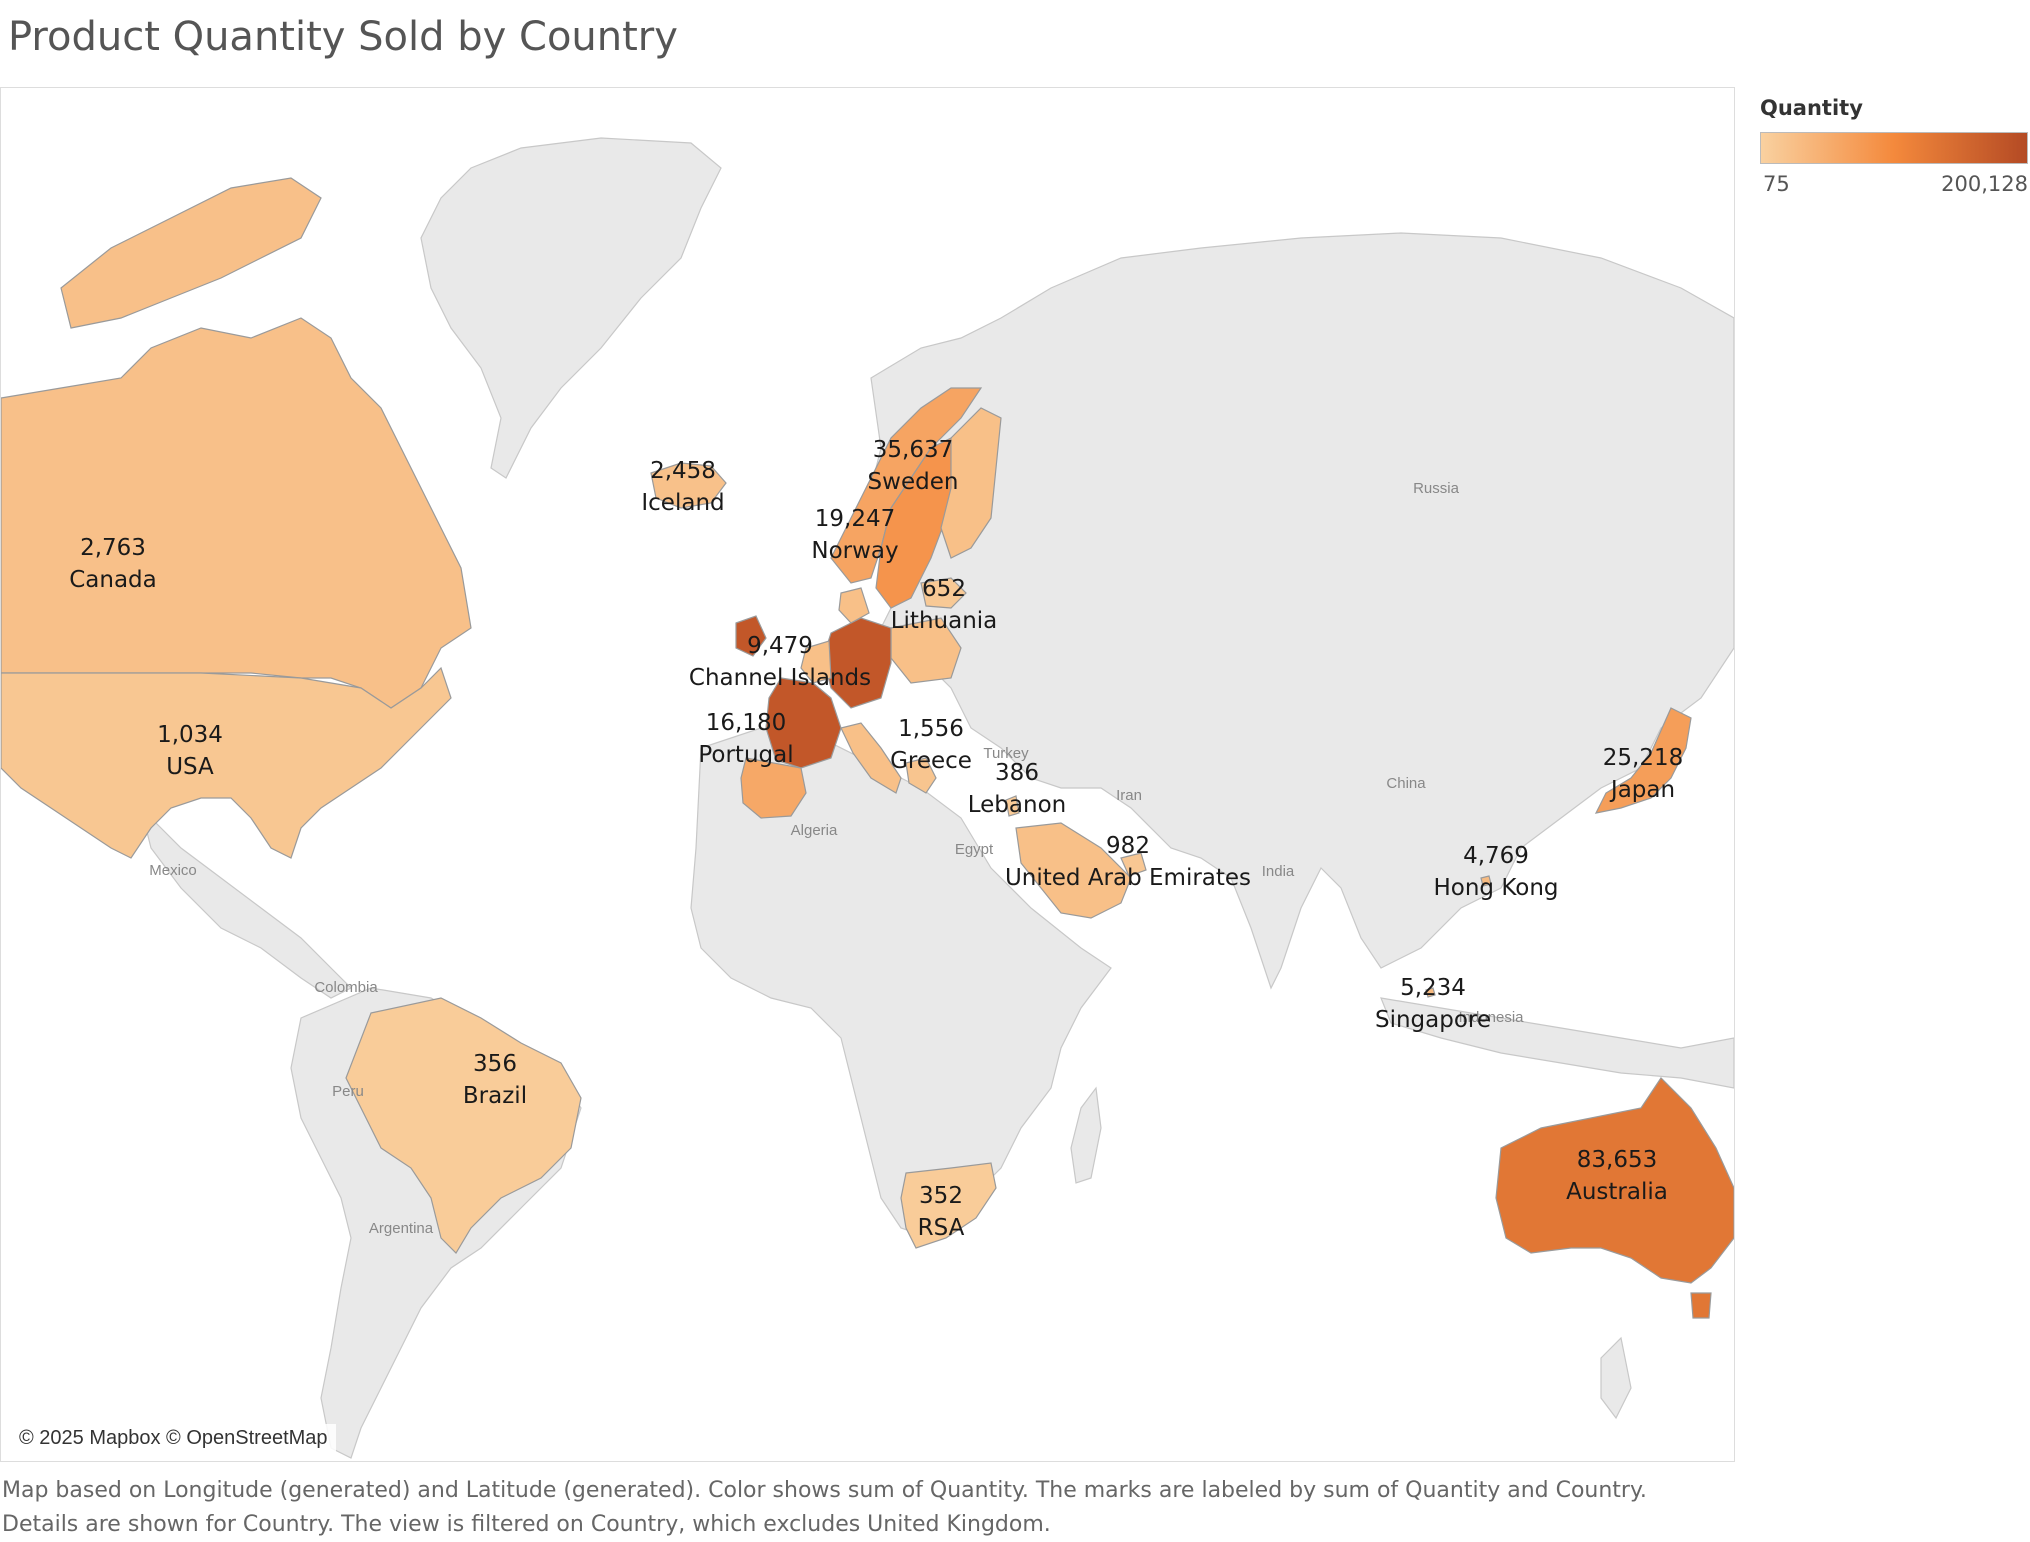  I want to click on mark-name-singapore: Singapore, so click(1433, 1020).